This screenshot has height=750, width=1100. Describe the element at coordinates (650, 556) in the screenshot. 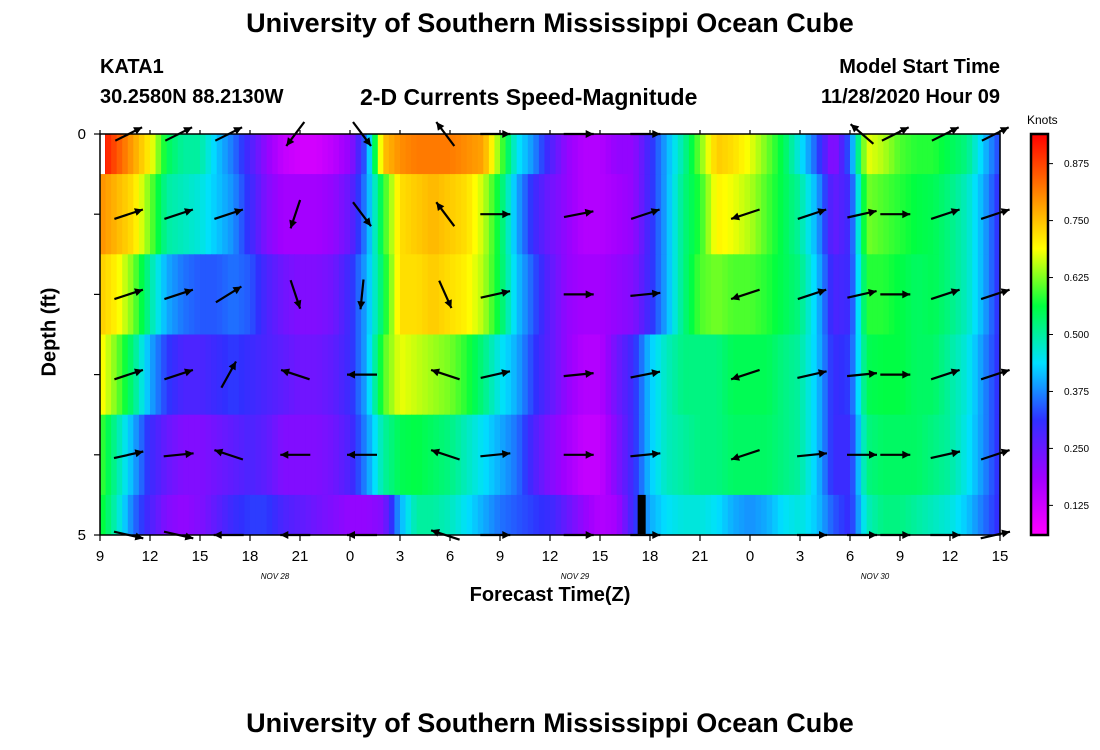

I see `x-tick-label: 18` at that location.